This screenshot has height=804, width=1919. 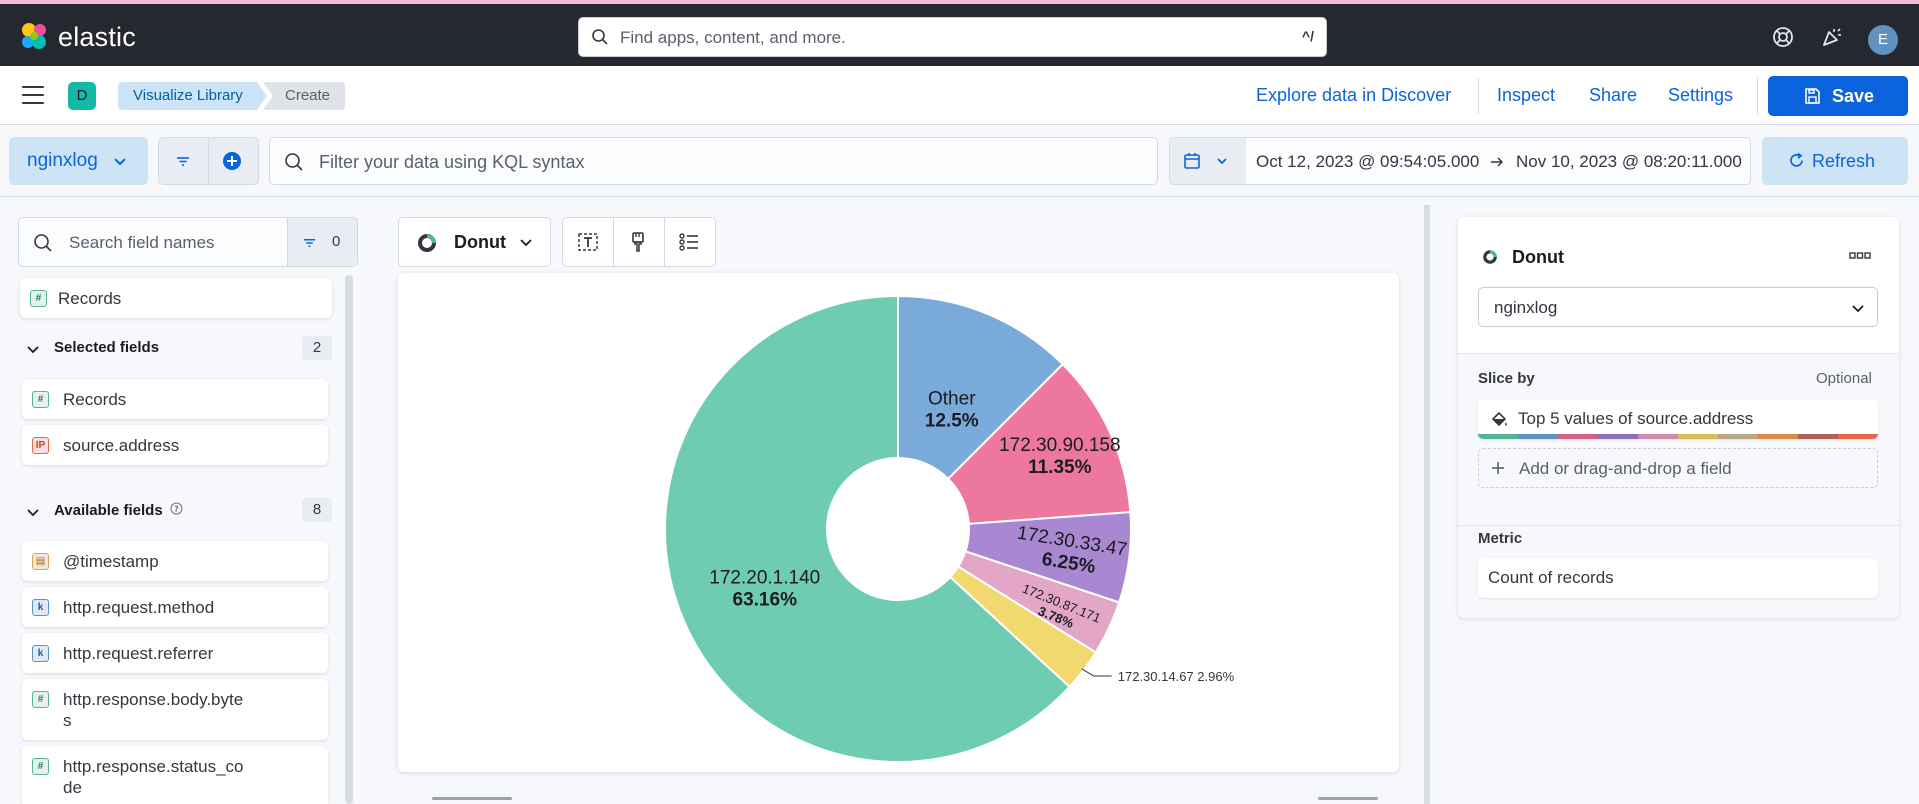 What do you see at coordinates (689, 242) in the screenshot?
I see `legend-settings-icon` at bounding box center [689, 242].